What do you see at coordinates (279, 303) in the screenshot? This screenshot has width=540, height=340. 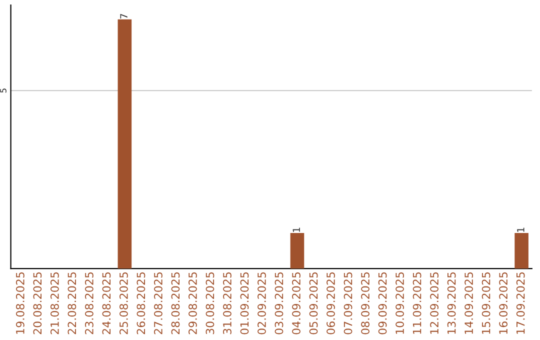 I see `x-tick-label: 03.09.2025` at bounding box center [279, 303].